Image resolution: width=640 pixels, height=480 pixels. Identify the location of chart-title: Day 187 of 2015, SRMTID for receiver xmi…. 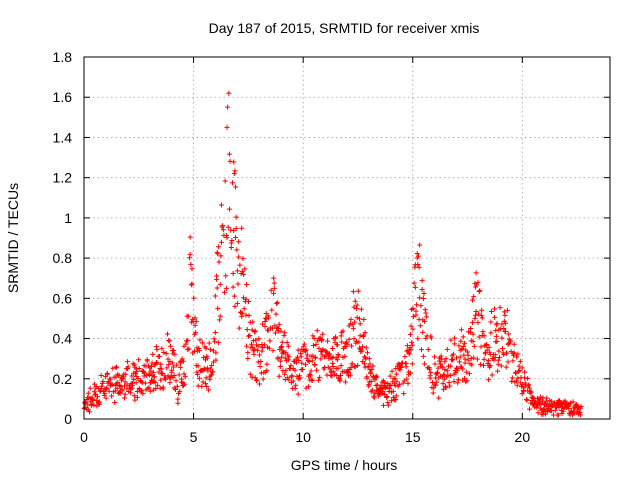
(344, 28).